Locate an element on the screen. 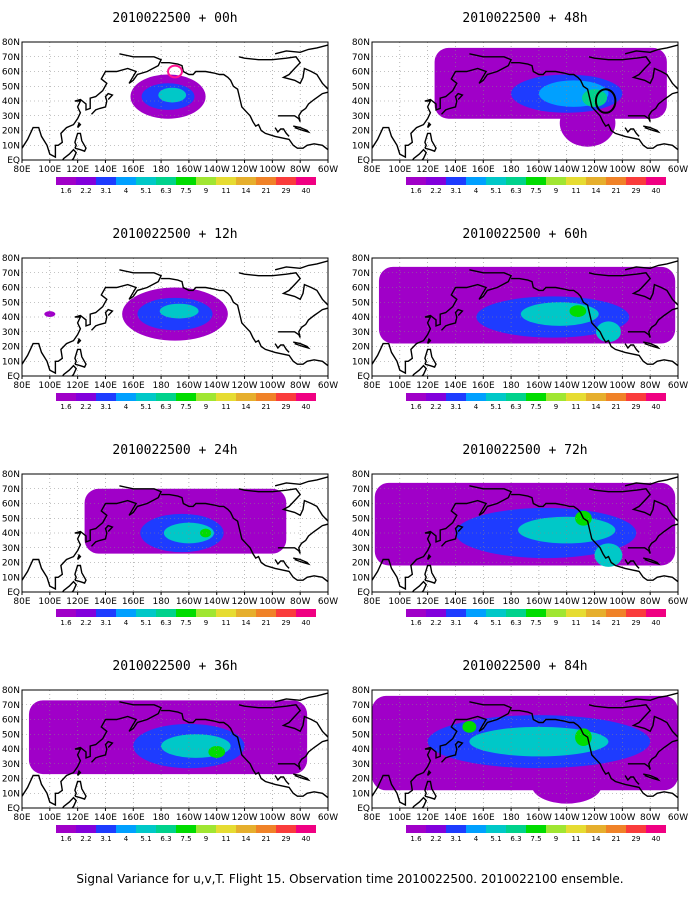  y-tick-label: 30N is located at coordinates (361, 117).